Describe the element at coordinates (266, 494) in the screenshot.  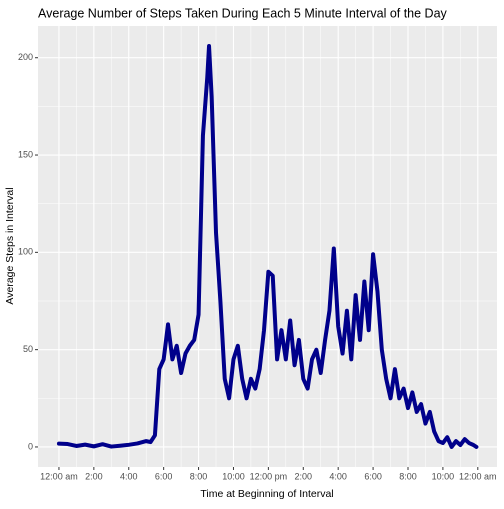
I see `x-axis-title: Time at Beginning of Interval` at that location.